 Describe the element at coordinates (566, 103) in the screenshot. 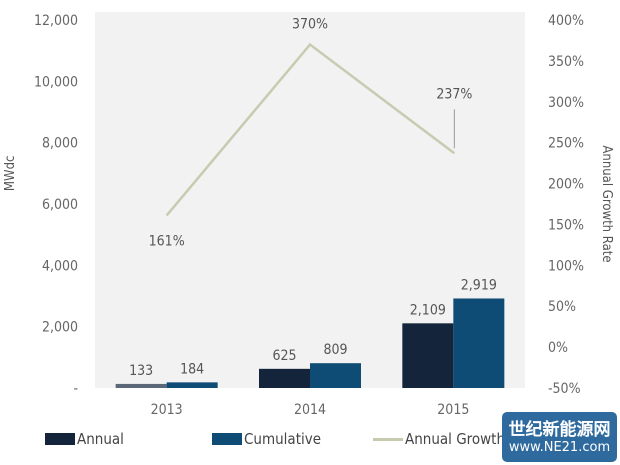

I see `y2-tick-label: 300%` at that location.